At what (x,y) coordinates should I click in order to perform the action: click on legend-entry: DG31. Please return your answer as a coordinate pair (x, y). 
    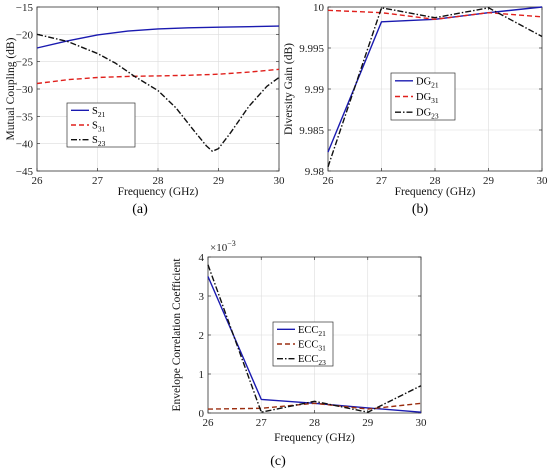
    Looking at the image, I should click on (427, 98).